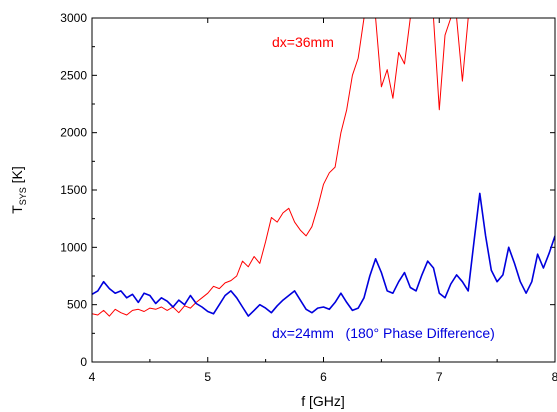 This screenshot has width=557, height=412. I want to click on x-tick-labels: 4 5 6 7 8, so click(323, 377).